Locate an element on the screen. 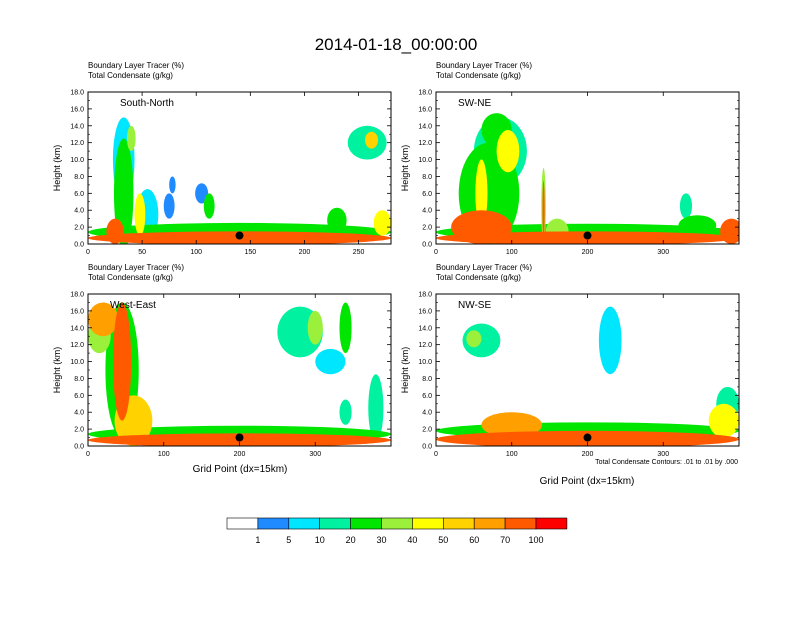  colorbar-label: 100 is located at coordinates (535, 540).